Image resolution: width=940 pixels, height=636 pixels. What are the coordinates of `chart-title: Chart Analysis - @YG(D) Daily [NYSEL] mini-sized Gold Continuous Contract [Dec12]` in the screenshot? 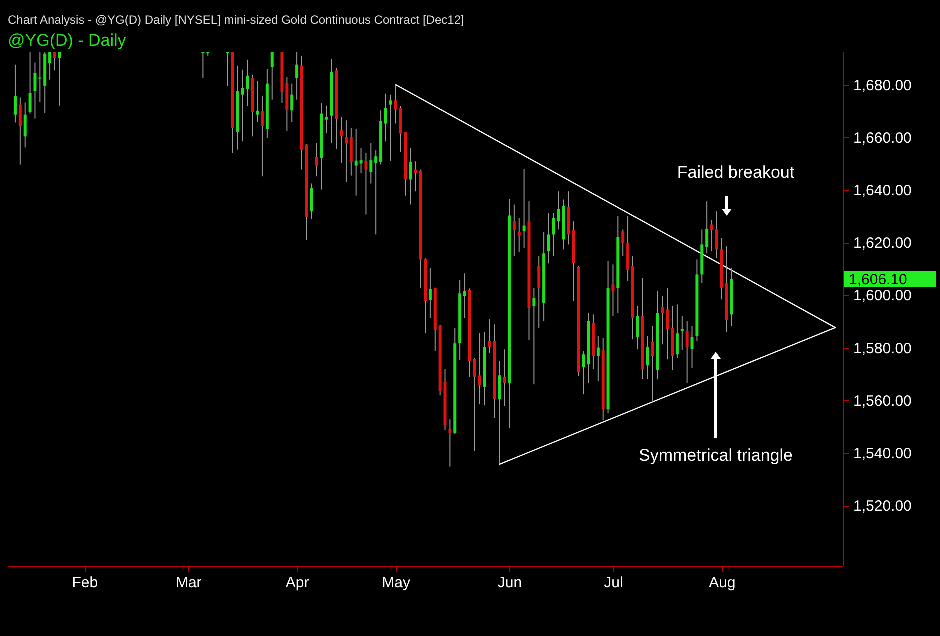 It's located at (236, 20).